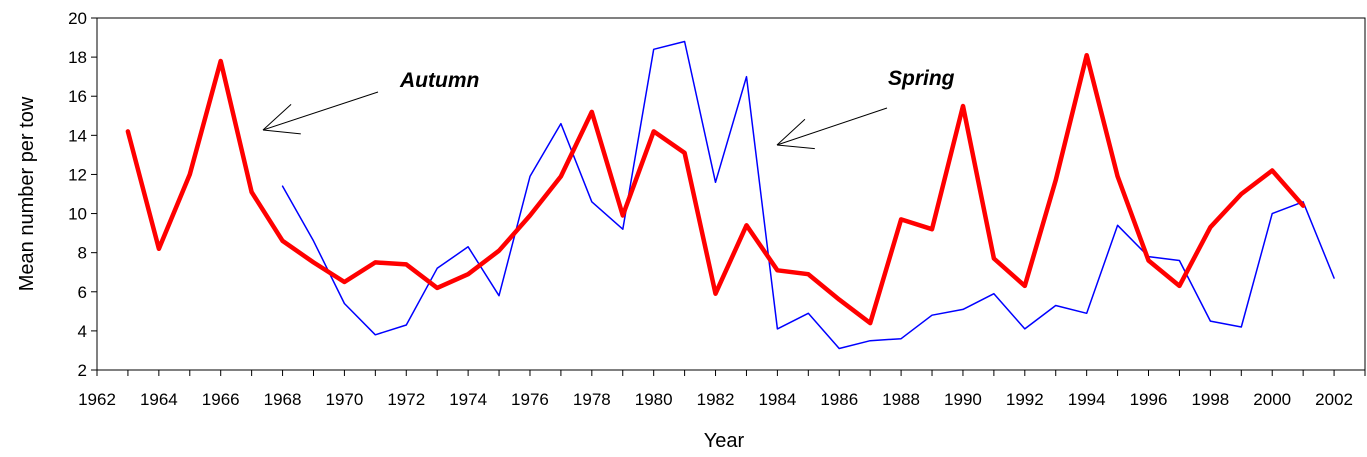 The height and width of the screenshot is (457, 1367). I want to click on x-tick-label: 1976, so click(530, 399).